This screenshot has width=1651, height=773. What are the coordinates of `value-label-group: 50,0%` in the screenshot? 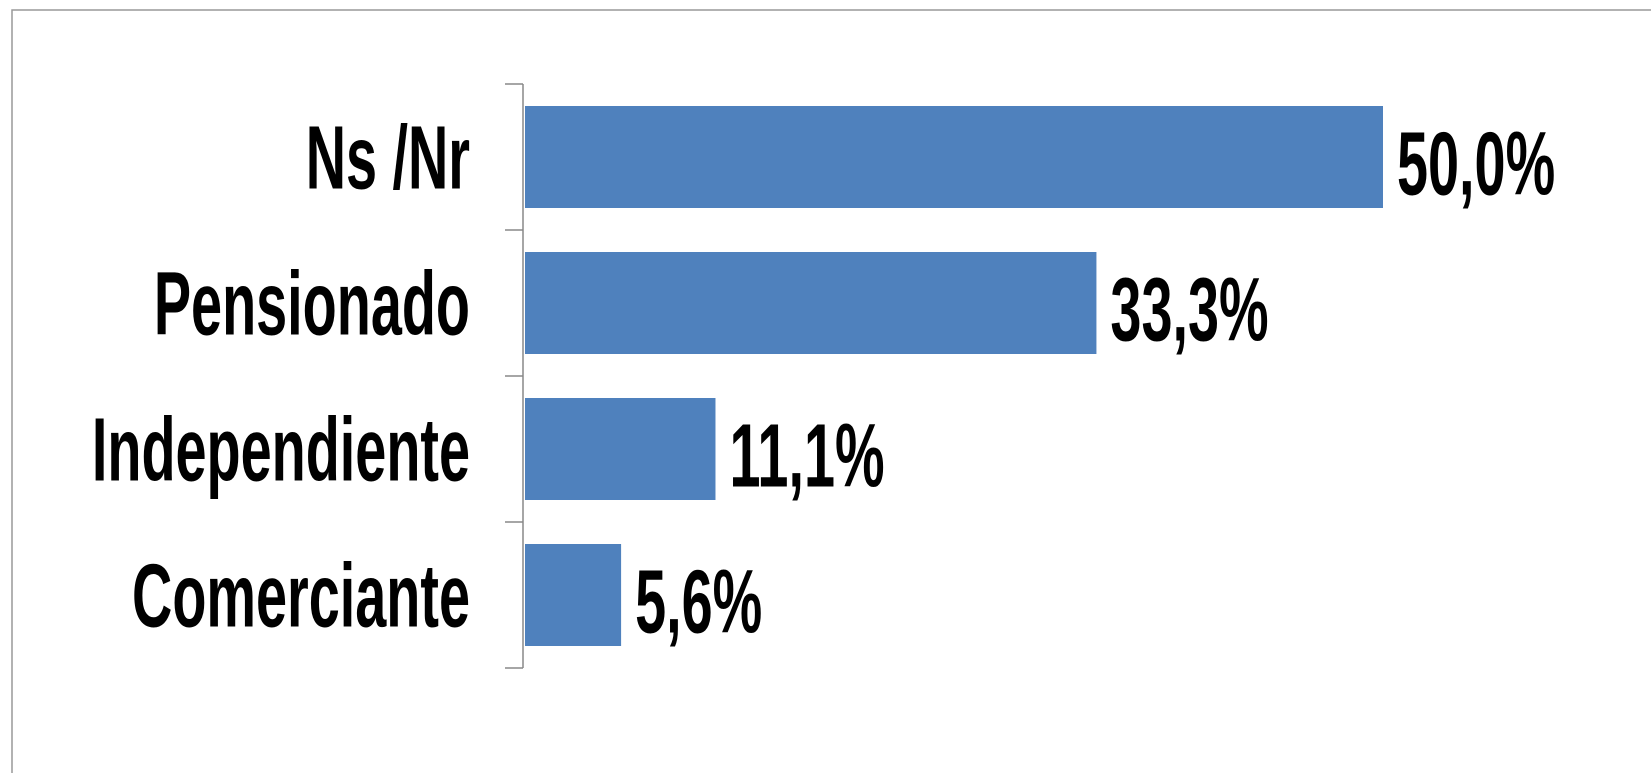 It's located at (1476, 163).